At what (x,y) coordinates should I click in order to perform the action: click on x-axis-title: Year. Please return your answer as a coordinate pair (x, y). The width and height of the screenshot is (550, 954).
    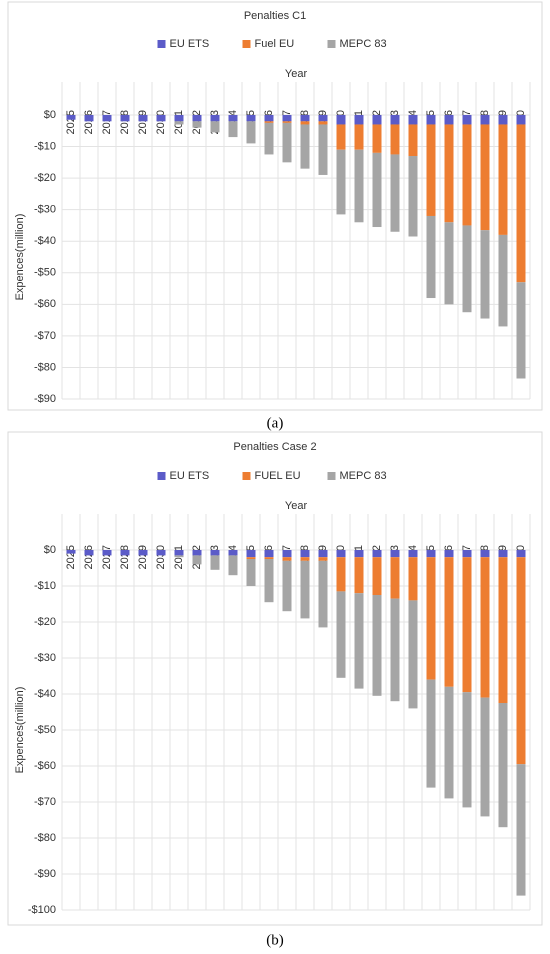
    Looking at the image, I should click on (296, 74).